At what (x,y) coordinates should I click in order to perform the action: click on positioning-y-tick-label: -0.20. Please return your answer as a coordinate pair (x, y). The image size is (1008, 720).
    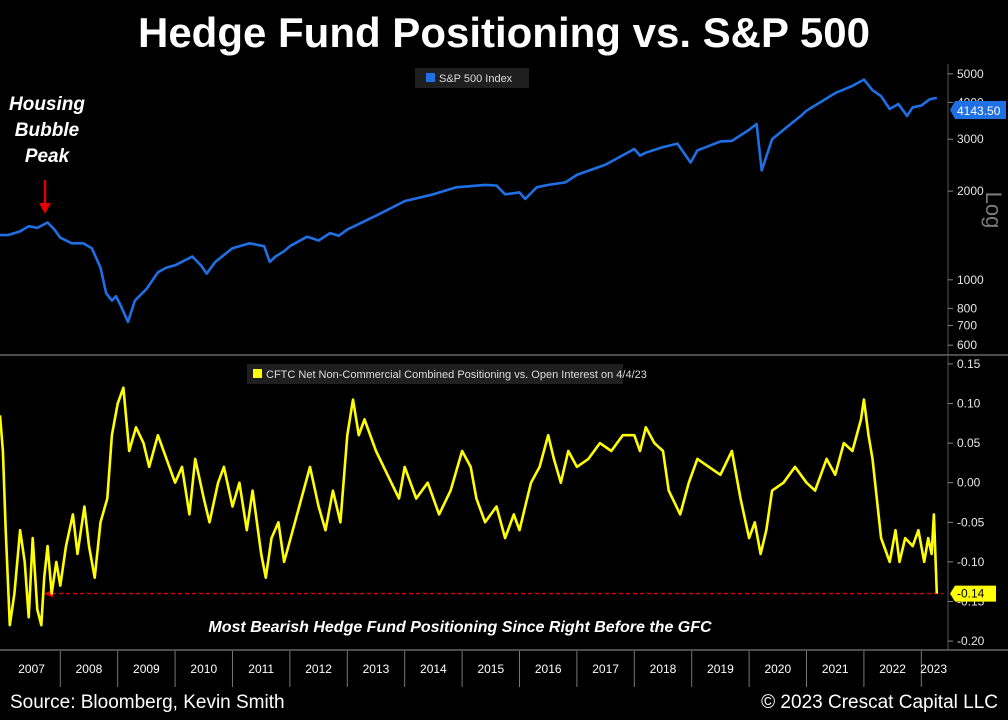
    Looking at the image, I should click on (971, 641).